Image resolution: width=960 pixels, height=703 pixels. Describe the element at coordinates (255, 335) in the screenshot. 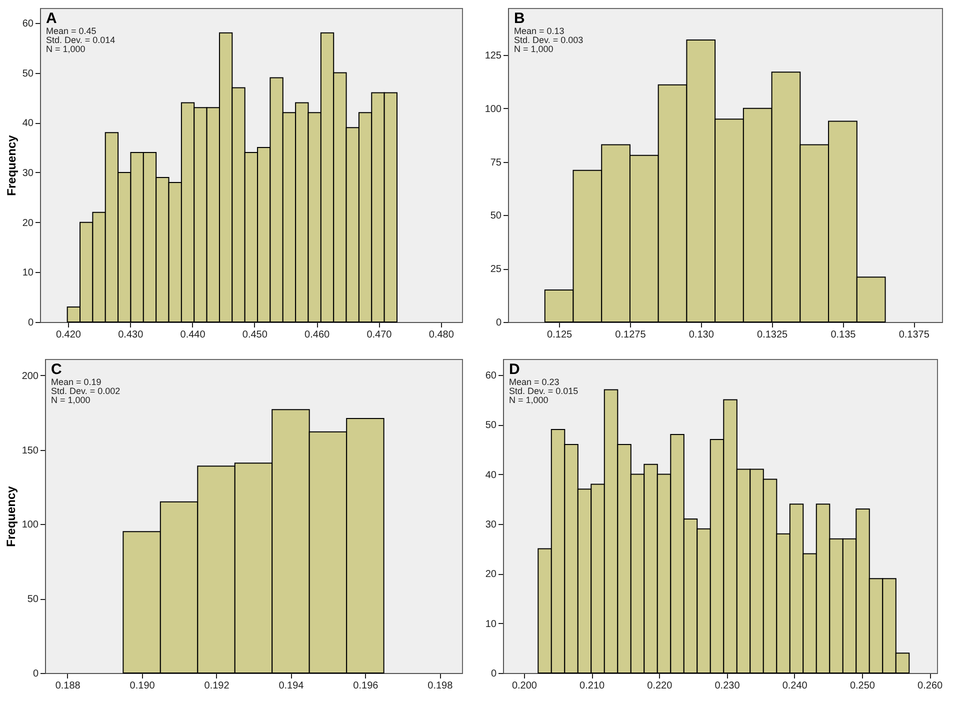

I see `x-tick-label: 0.450` at that location.